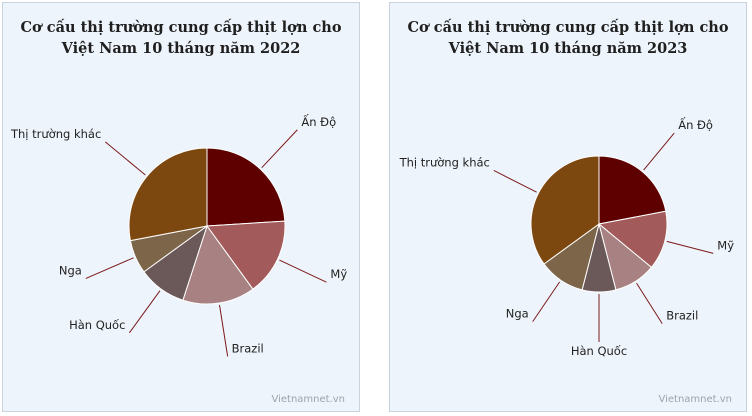 The height and width of the screenshot is (416, 752). I want to click on chart-title-line-2: Việt Nam 10 tháng năm 2022, so click(181, 48).